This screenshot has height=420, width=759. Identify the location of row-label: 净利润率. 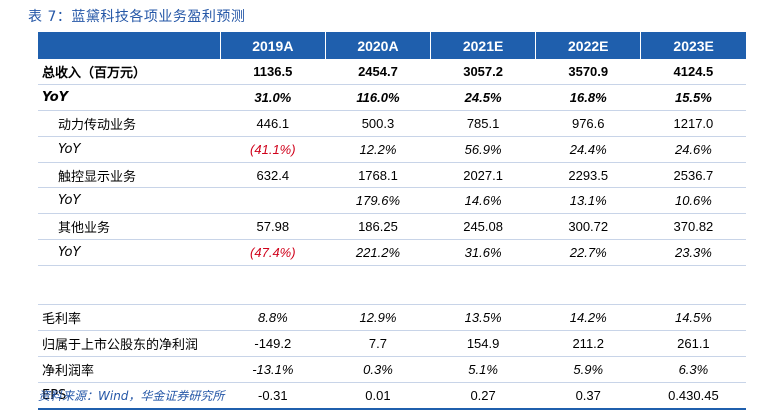
(129, 369).